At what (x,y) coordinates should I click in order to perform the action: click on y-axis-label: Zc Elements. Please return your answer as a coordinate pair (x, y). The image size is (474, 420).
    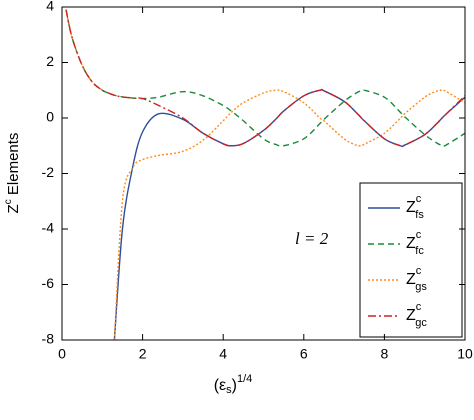
    Looking at the image, I should click on (12, 173).